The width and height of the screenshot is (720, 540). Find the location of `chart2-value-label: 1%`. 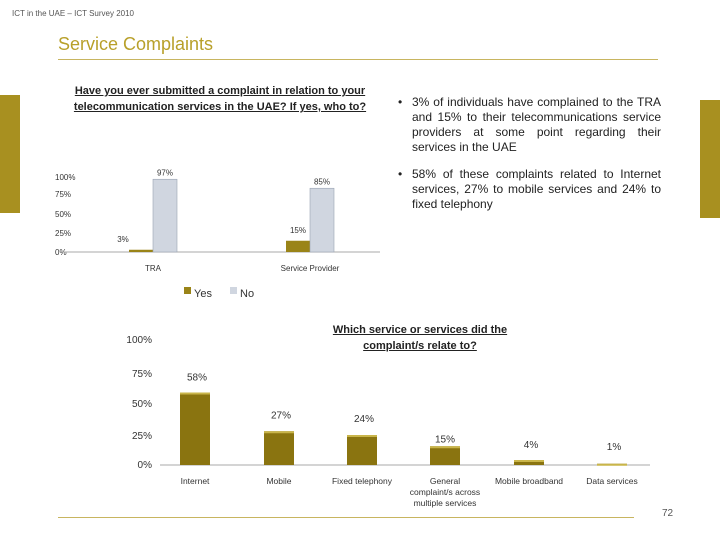

chart2-value-label: 1% is located at coordinates (614, 447).